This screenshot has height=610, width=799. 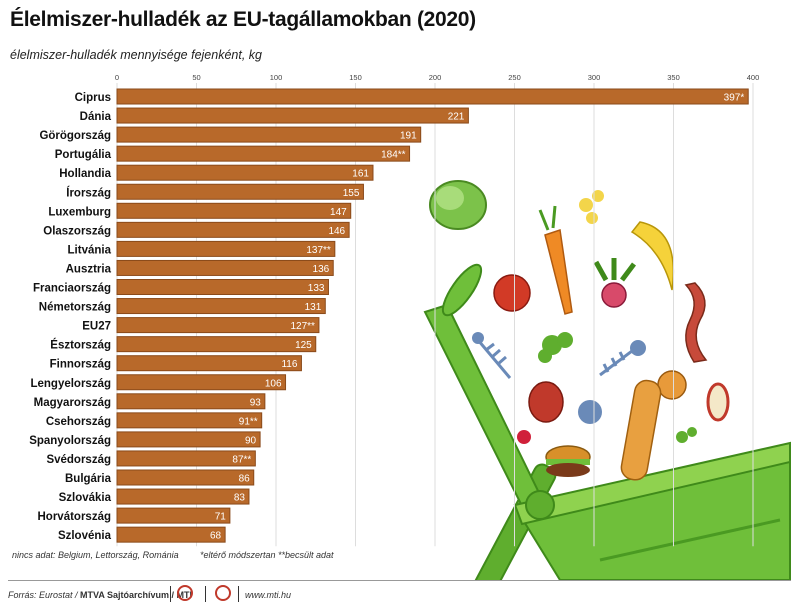 What do you see at coordinates (223, 593) in the screenshot?
I see `mti-logo-icon` at bounding box center [223, 593].